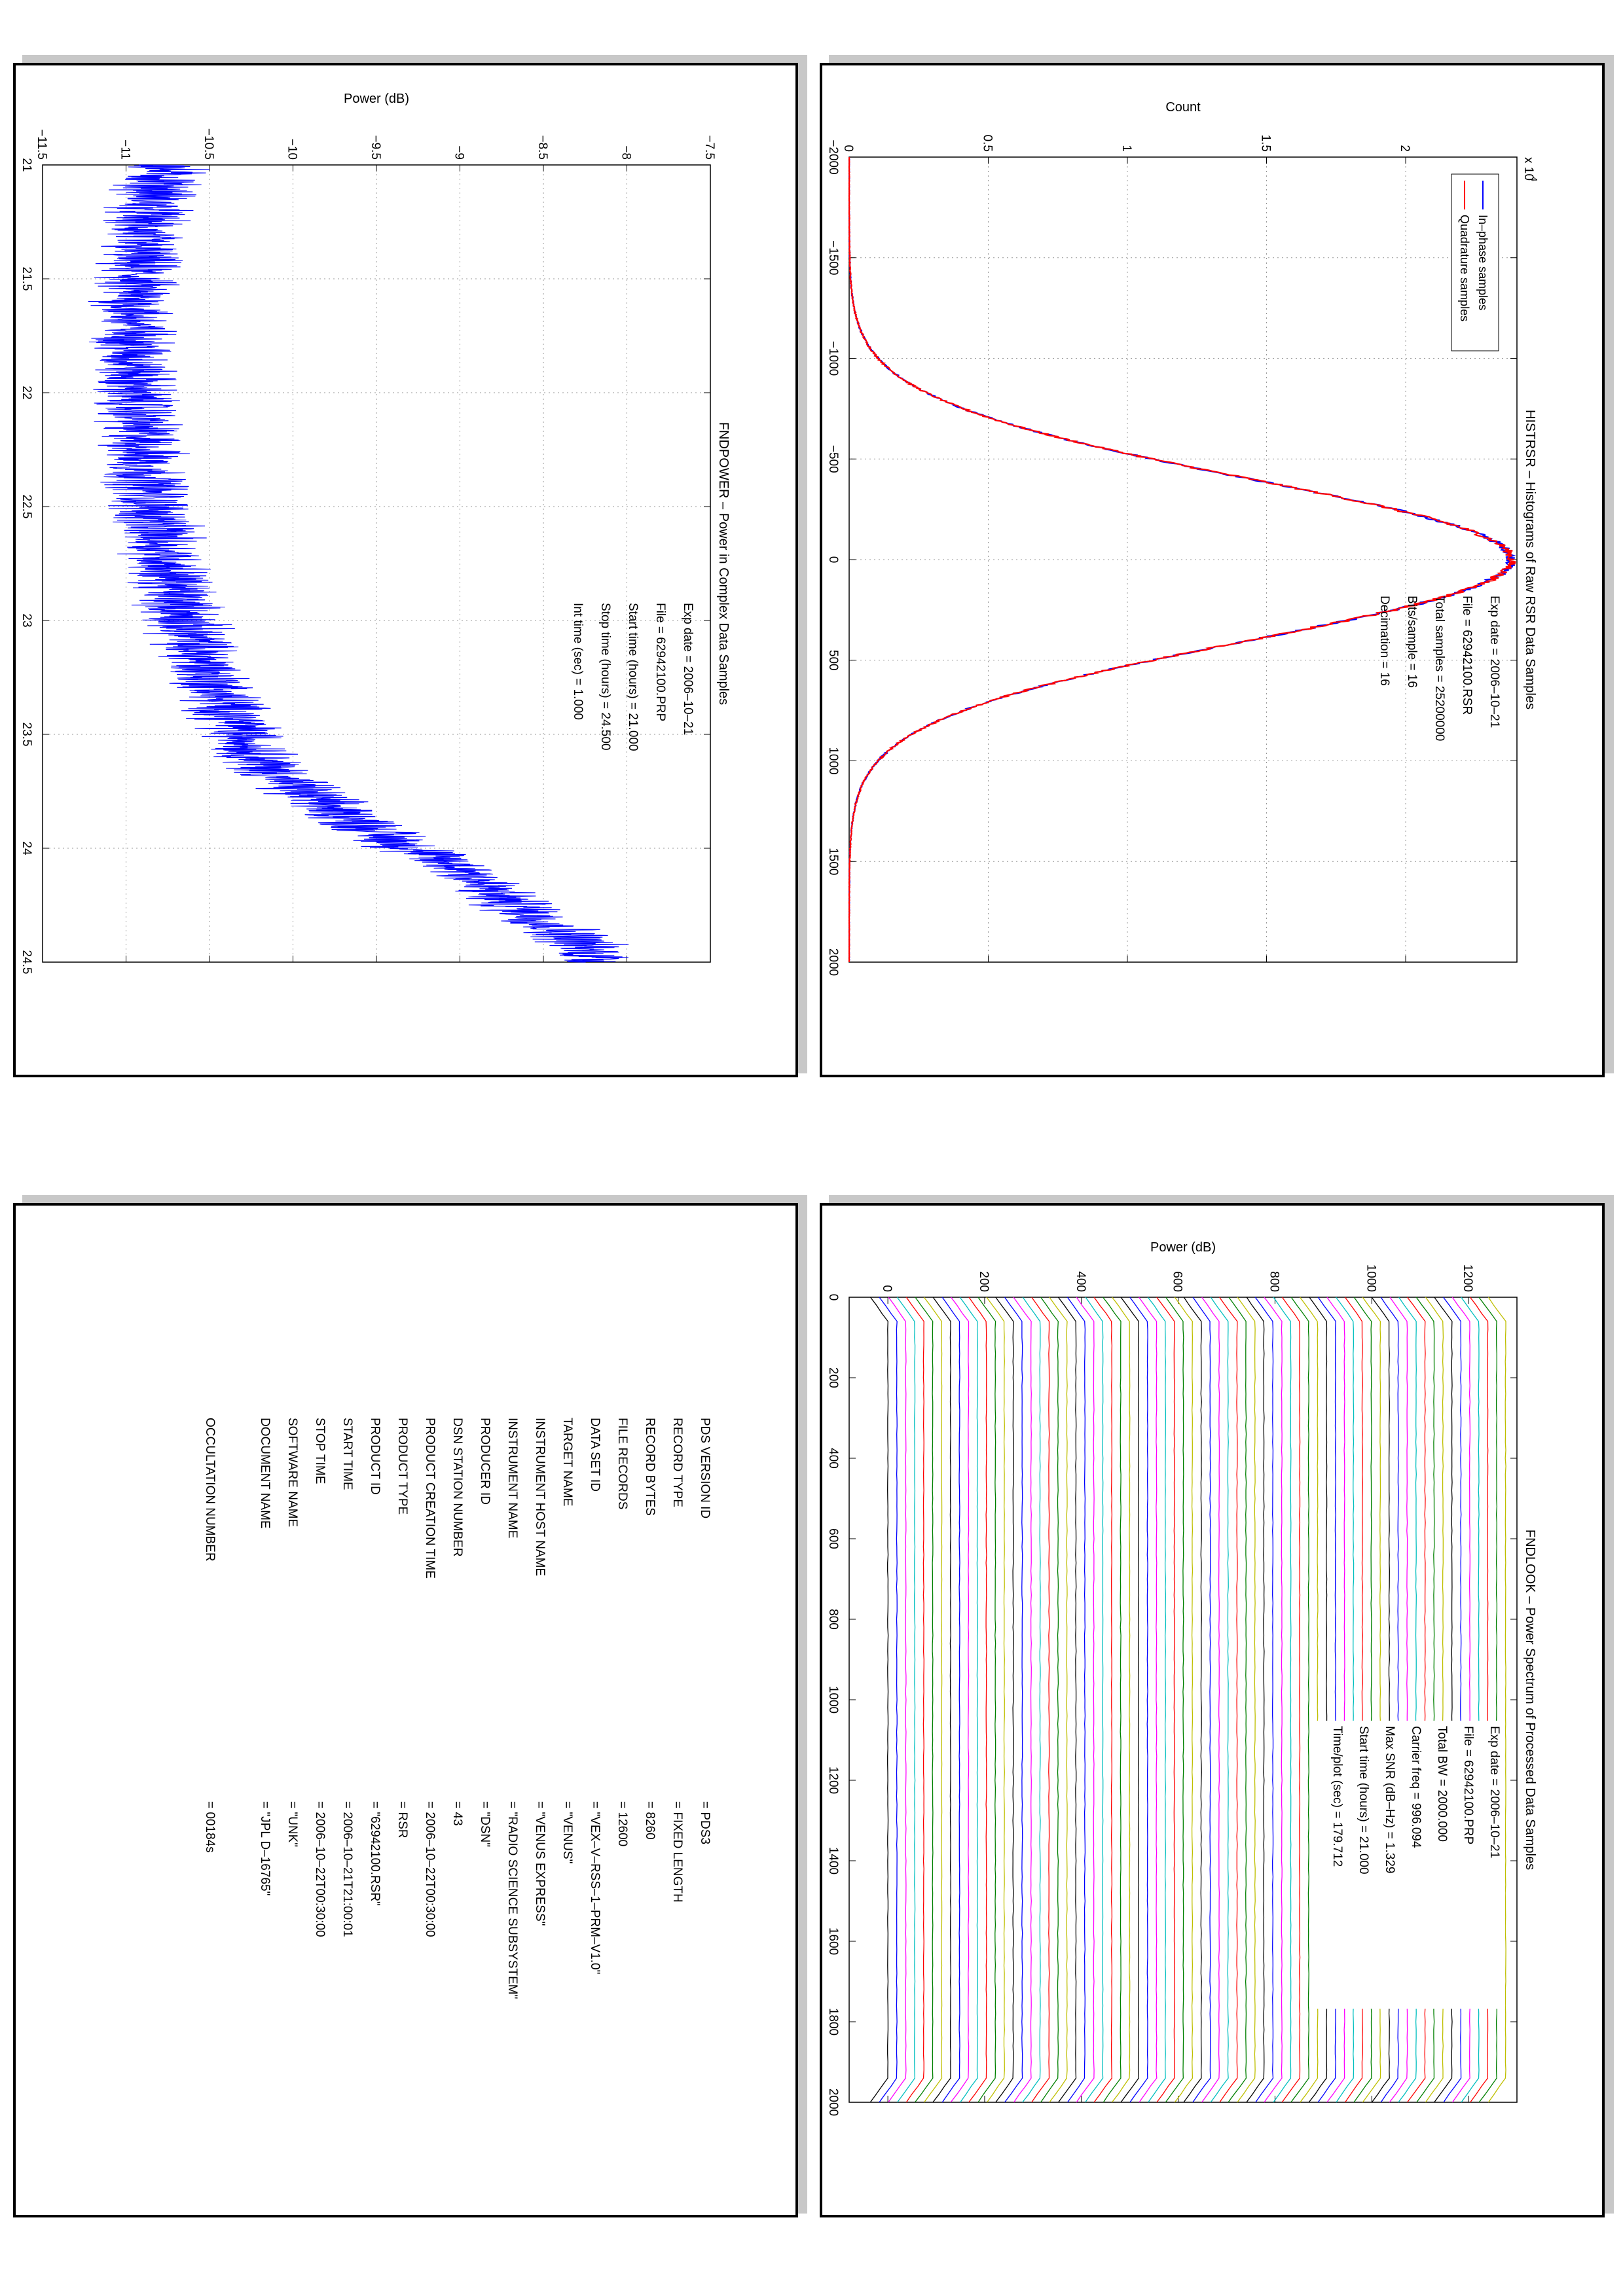  What do you see at coordinates (1410, 1865) in the screenshot?
I see `info-backdrop` at bounding box center [1410, 1865].